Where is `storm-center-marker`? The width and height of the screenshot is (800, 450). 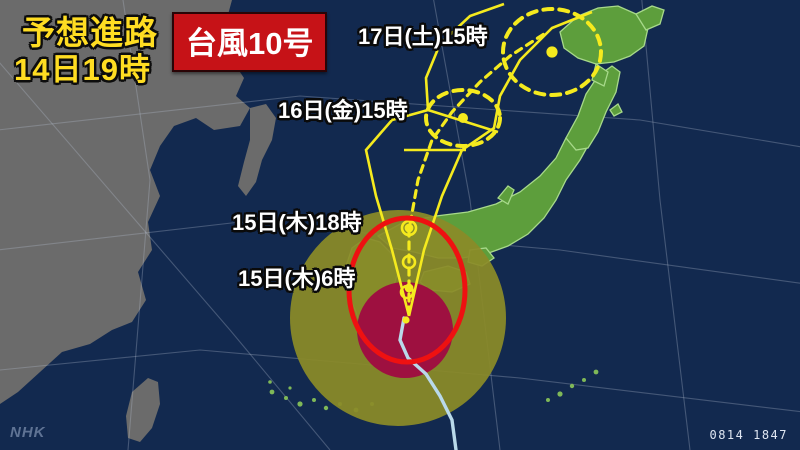
storm-center-marker is located at coordinates (406, 320).